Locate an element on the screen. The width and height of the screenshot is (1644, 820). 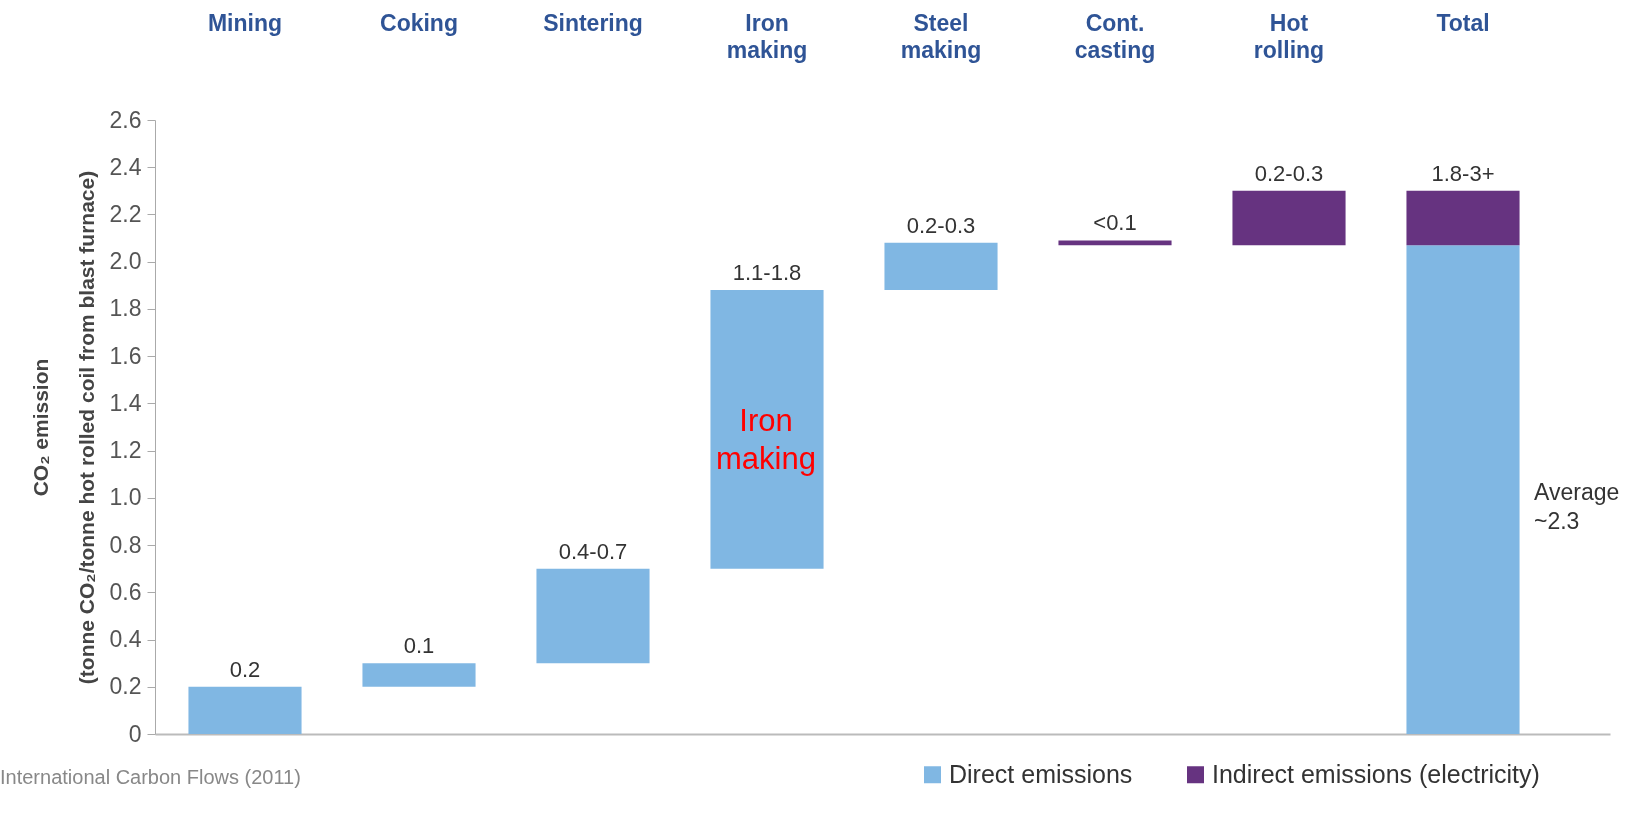
text: International Carbon Flows (2011) is located at coordinates (150, 777).